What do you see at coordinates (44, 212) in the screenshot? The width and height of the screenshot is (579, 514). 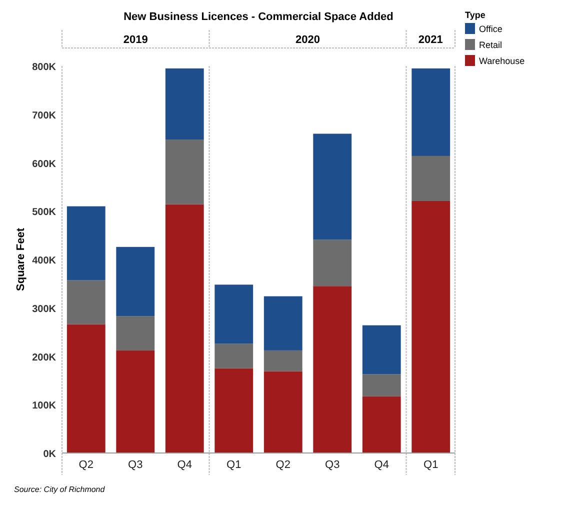 I see `y-tick-label: 500K` at bounding box center [44, 212].